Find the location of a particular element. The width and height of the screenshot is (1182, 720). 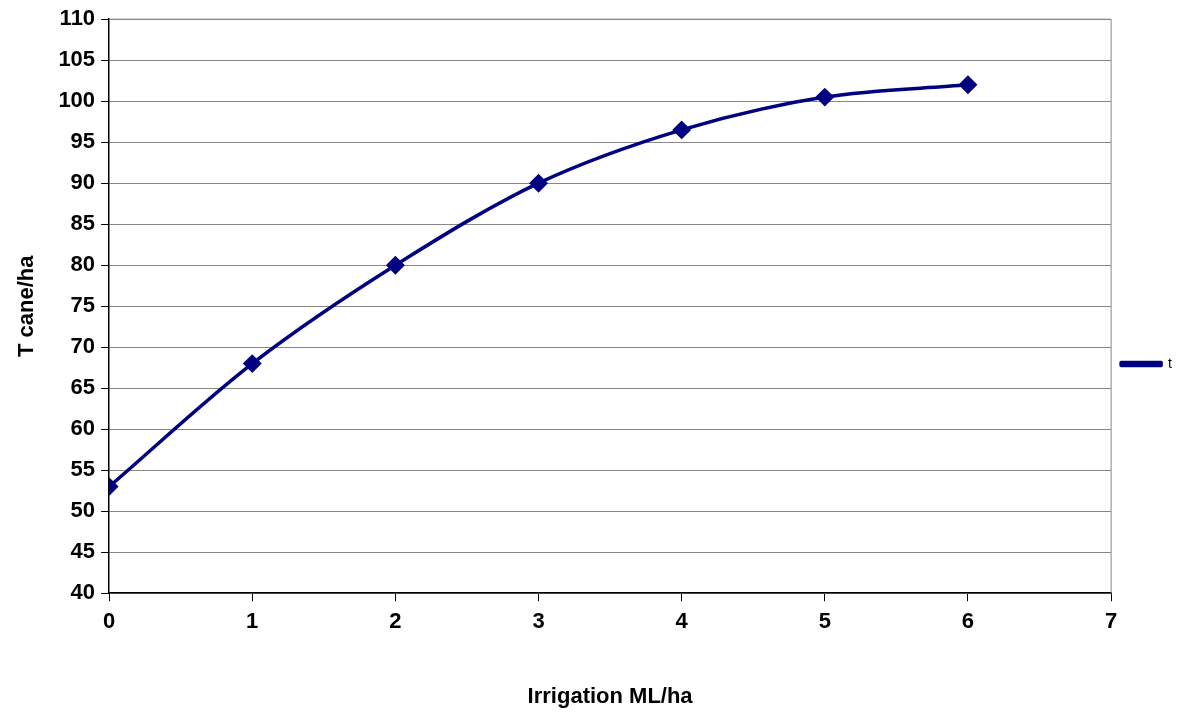

y-axis-title: T cane/ha is located at coordinates (26, 305).